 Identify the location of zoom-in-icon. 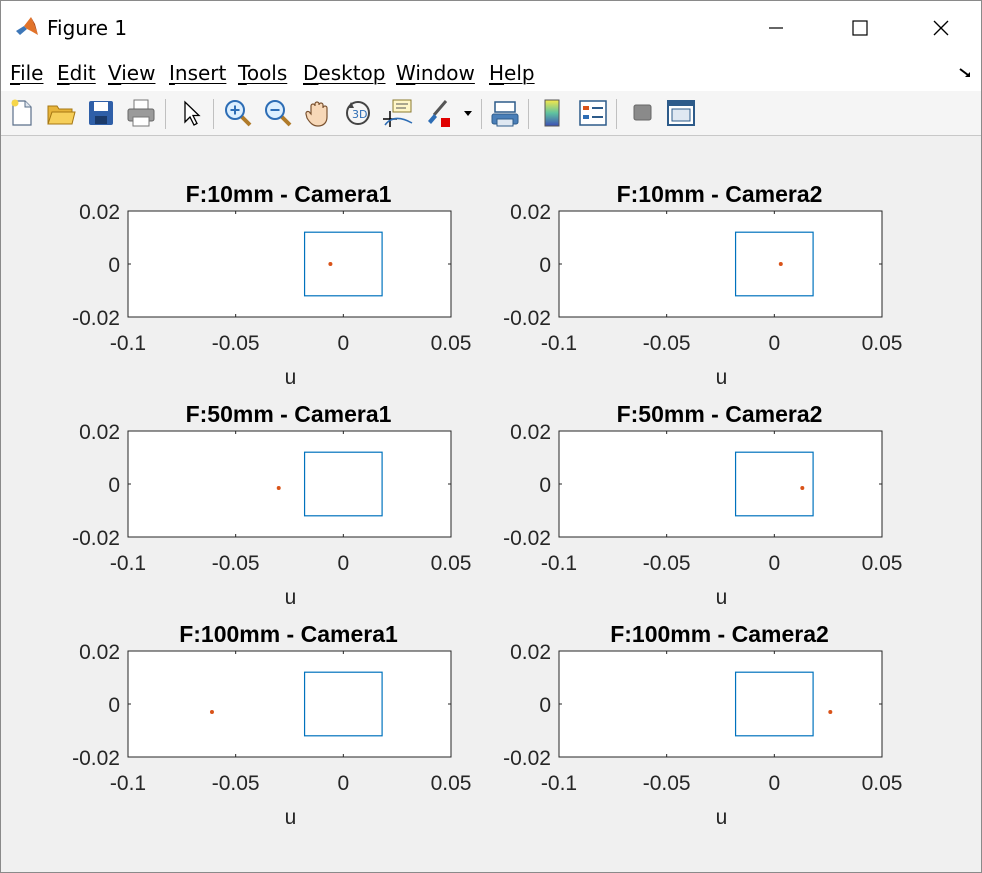
(238, 113).